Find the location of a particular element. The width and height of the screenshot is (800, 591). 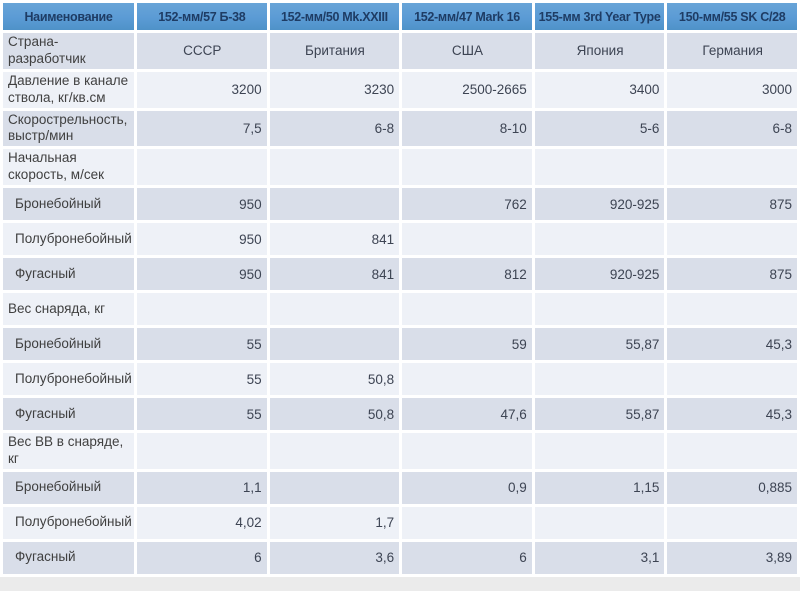

cell-value: 1,1 is located at coordinates (202, 487).